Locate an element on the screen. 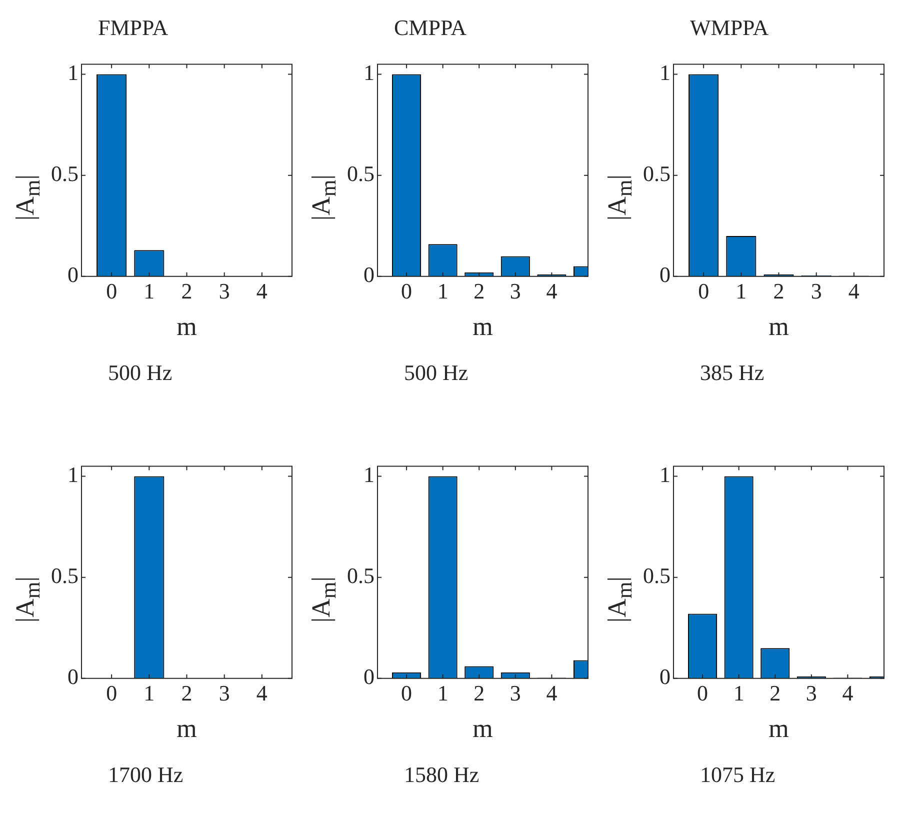 The height and width of the screenshot is (824, 907). chart-title: CMPPA is located at coordinates (430, 28).